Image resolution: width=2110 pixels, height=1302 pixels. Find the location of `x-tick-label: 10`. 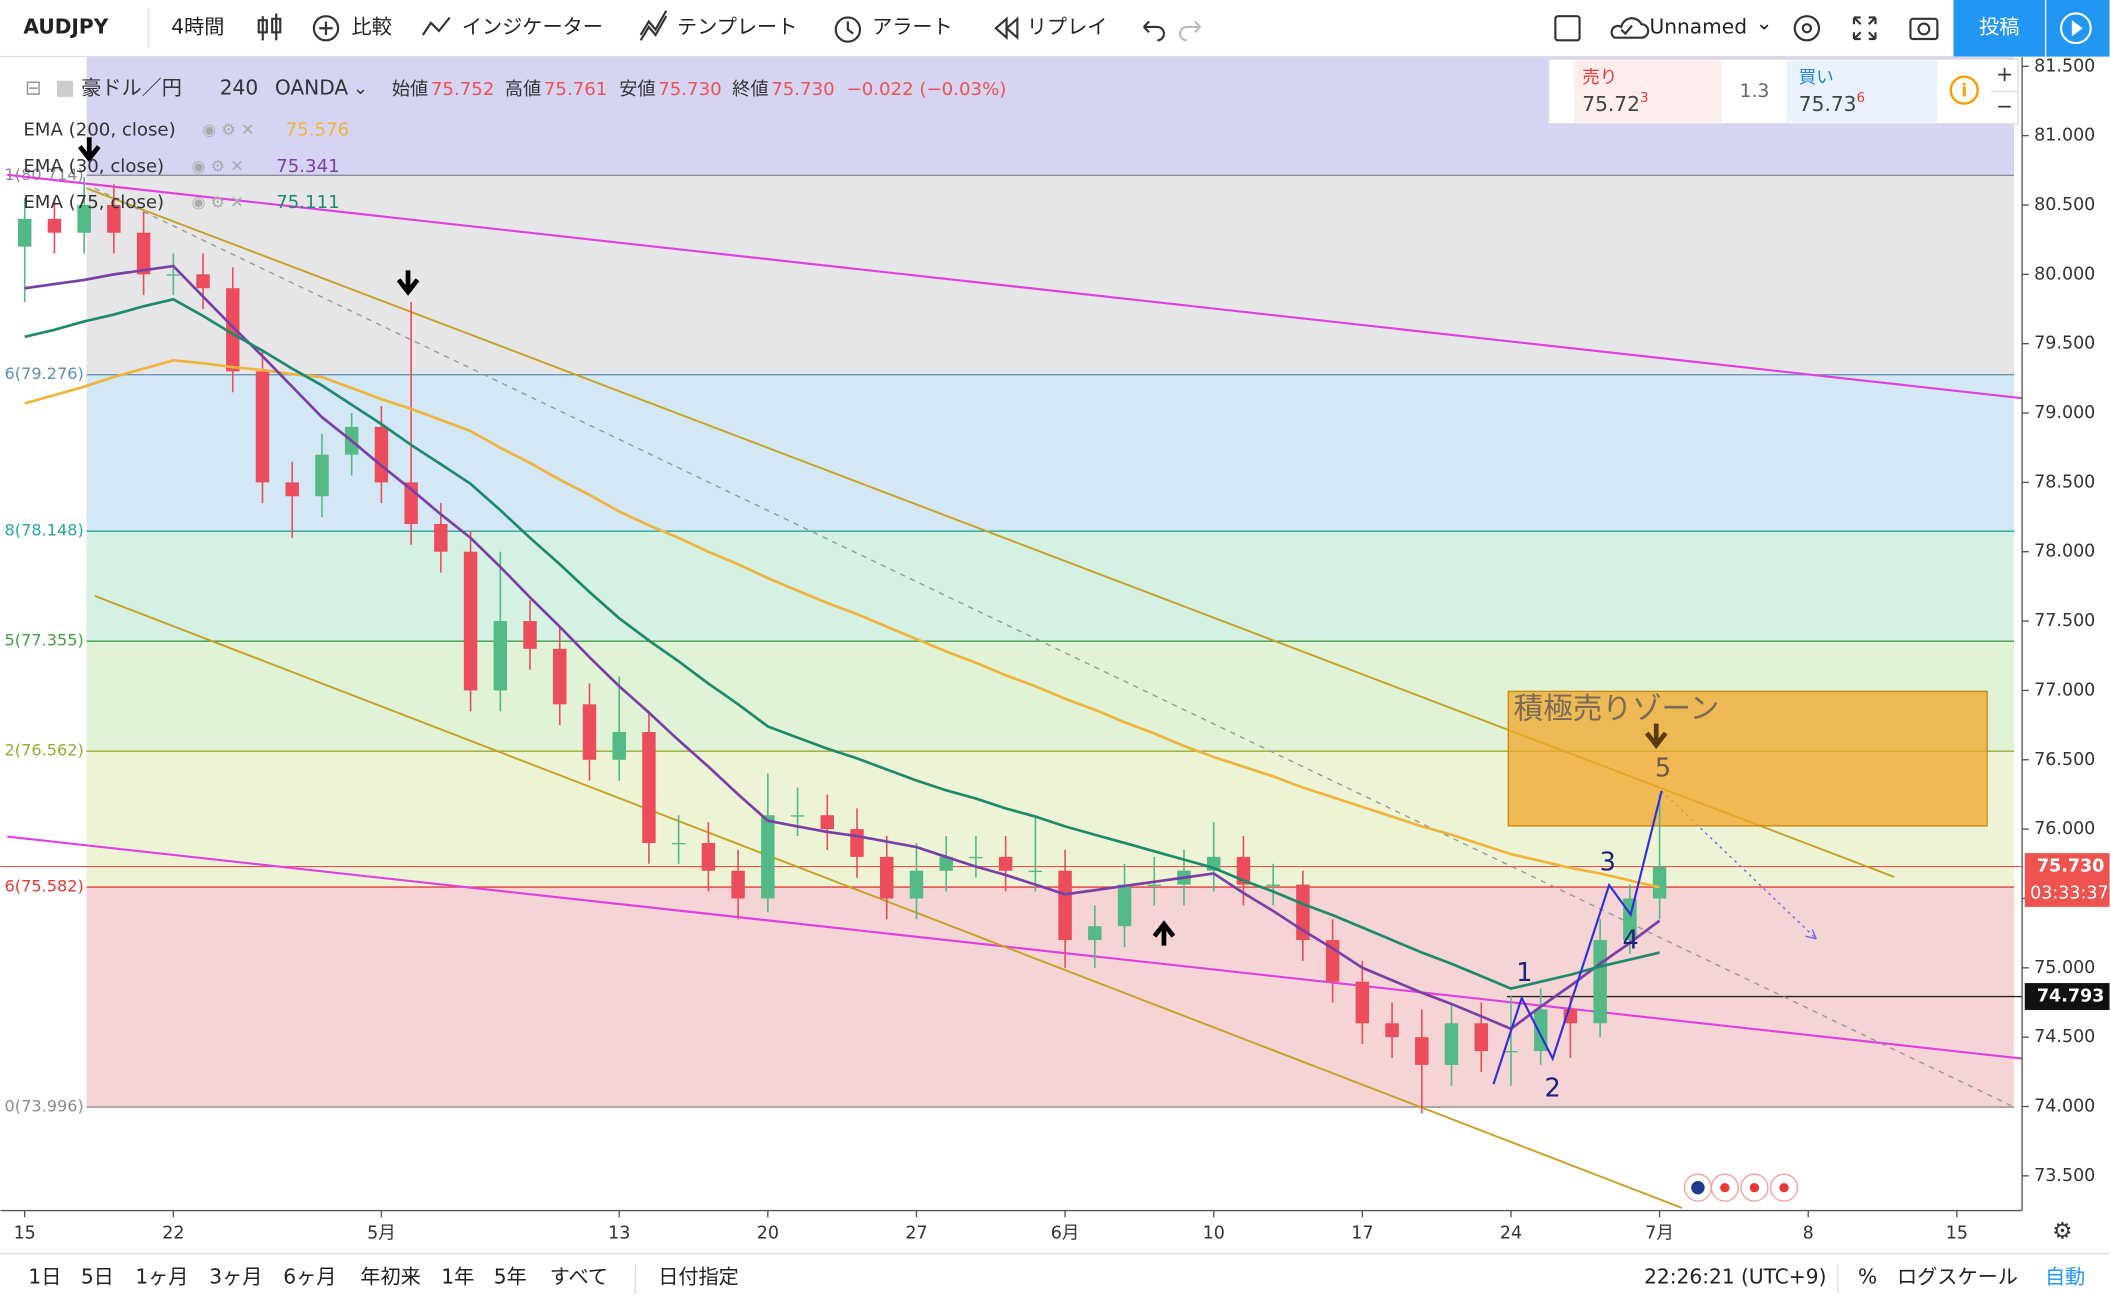

x-tick-label: 10 is located at coordinates (1214, 1233).